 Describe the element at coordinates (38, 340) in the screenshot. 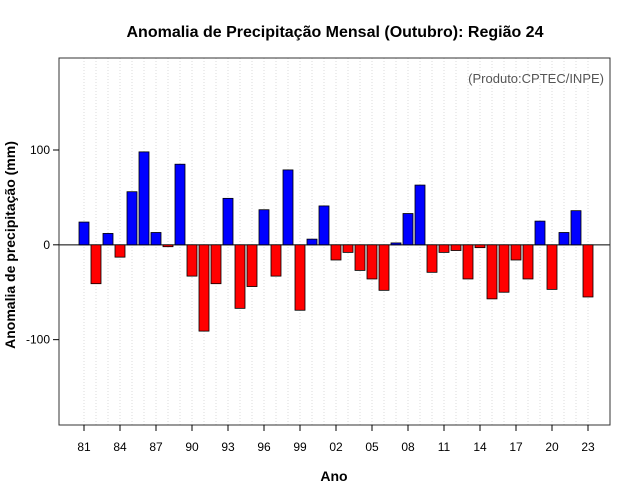

I see `y-tick-label: -100` at that location.